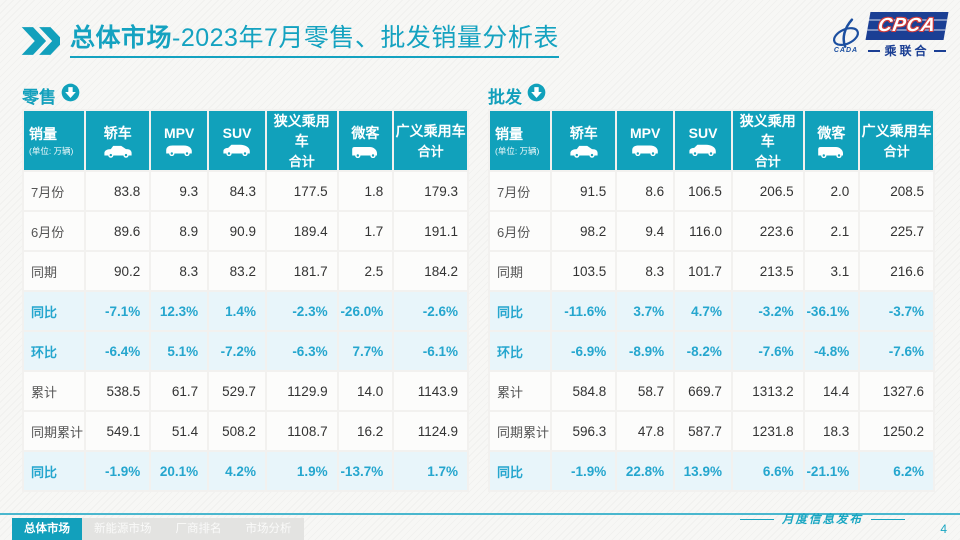  Describe the element at coordinates (703, 431) in the screenshot. I see `table-cell: 587.7` at that location.